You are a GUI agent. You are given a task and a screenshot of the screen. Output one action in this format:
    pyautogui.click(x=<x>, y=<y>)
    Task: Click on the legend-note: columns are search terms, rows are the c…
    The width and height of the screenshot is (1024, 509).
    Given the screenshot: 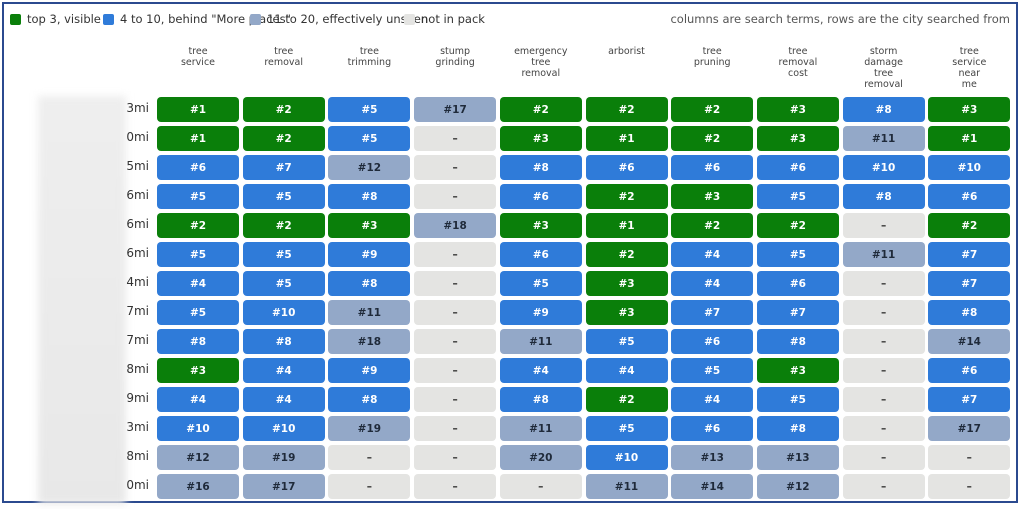 What is the action you would take?
    pyautogui.click(x=840, y=19)
    